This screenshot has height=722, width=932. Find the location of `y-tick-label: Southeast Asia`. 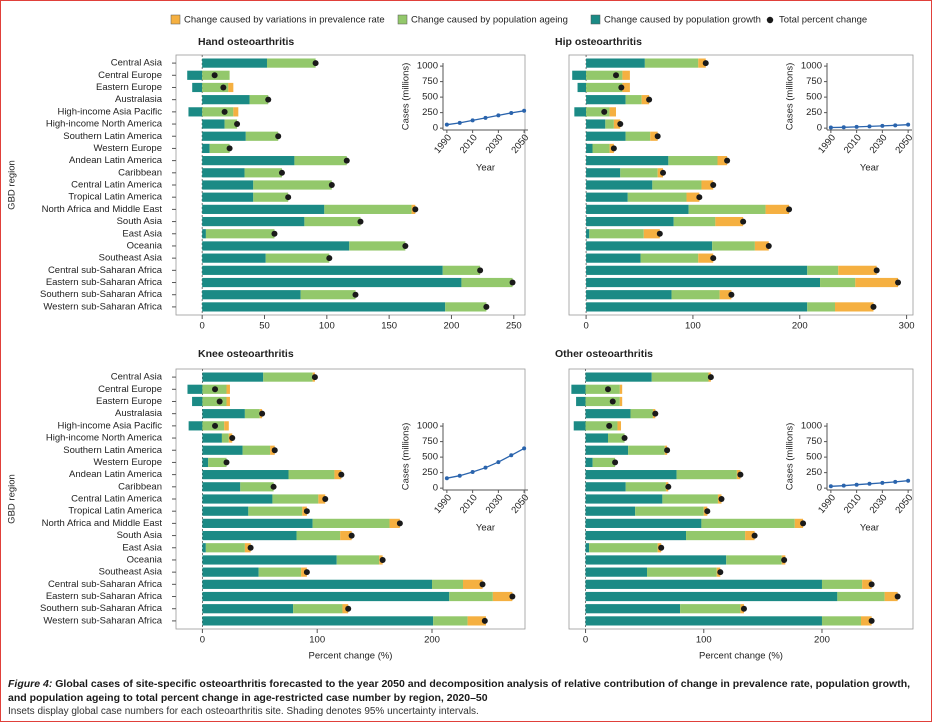

y-tick-label: Southeast Asia is located at coordinates (131, 572).